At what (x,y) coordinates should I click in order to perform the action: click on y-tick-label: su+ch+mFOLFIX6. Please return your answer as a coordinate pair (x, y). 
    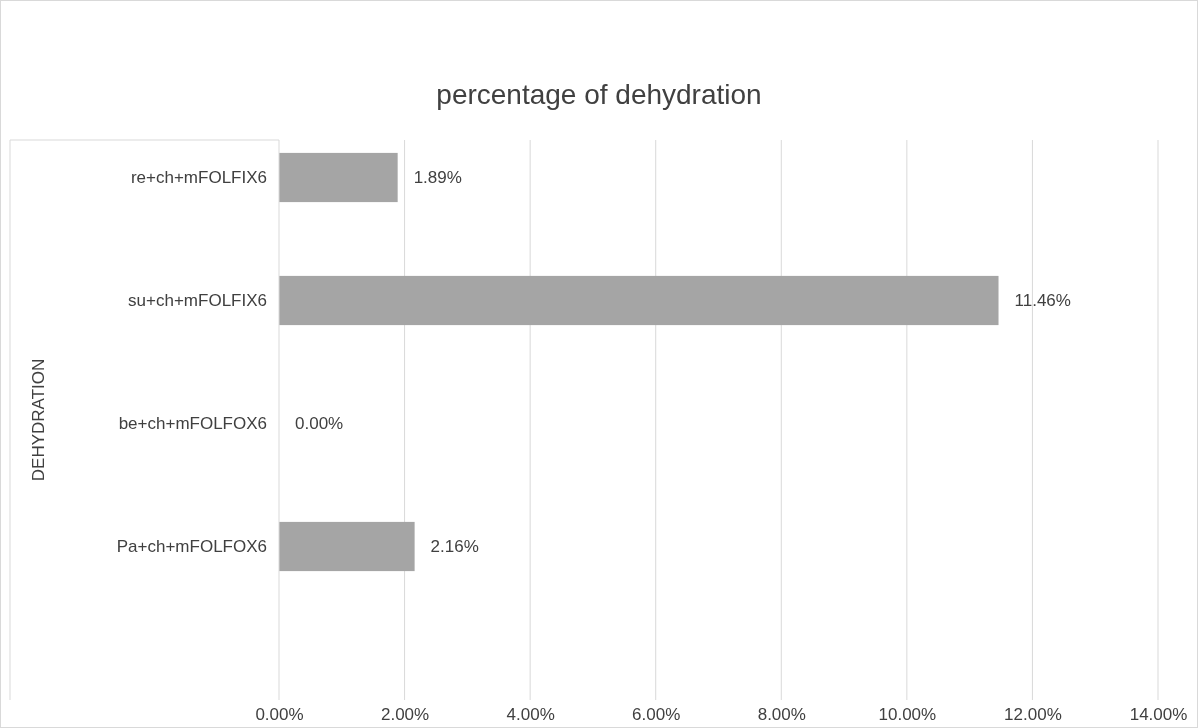
    Looking at the image, I should click on (197, 301).